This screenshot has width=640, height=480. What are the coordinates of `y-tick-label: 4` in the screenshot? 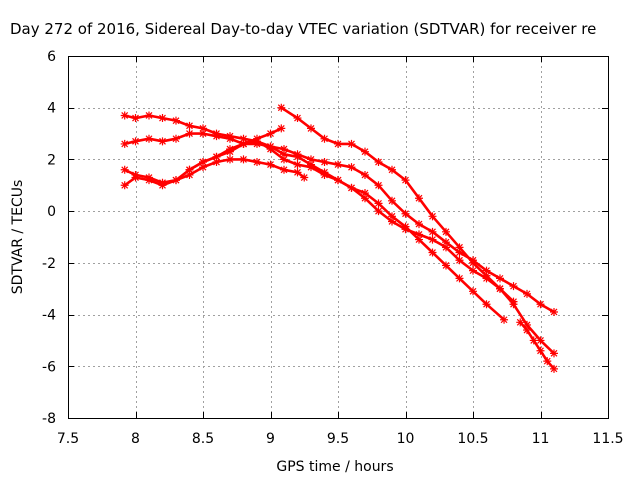 It's located at (51, 109).